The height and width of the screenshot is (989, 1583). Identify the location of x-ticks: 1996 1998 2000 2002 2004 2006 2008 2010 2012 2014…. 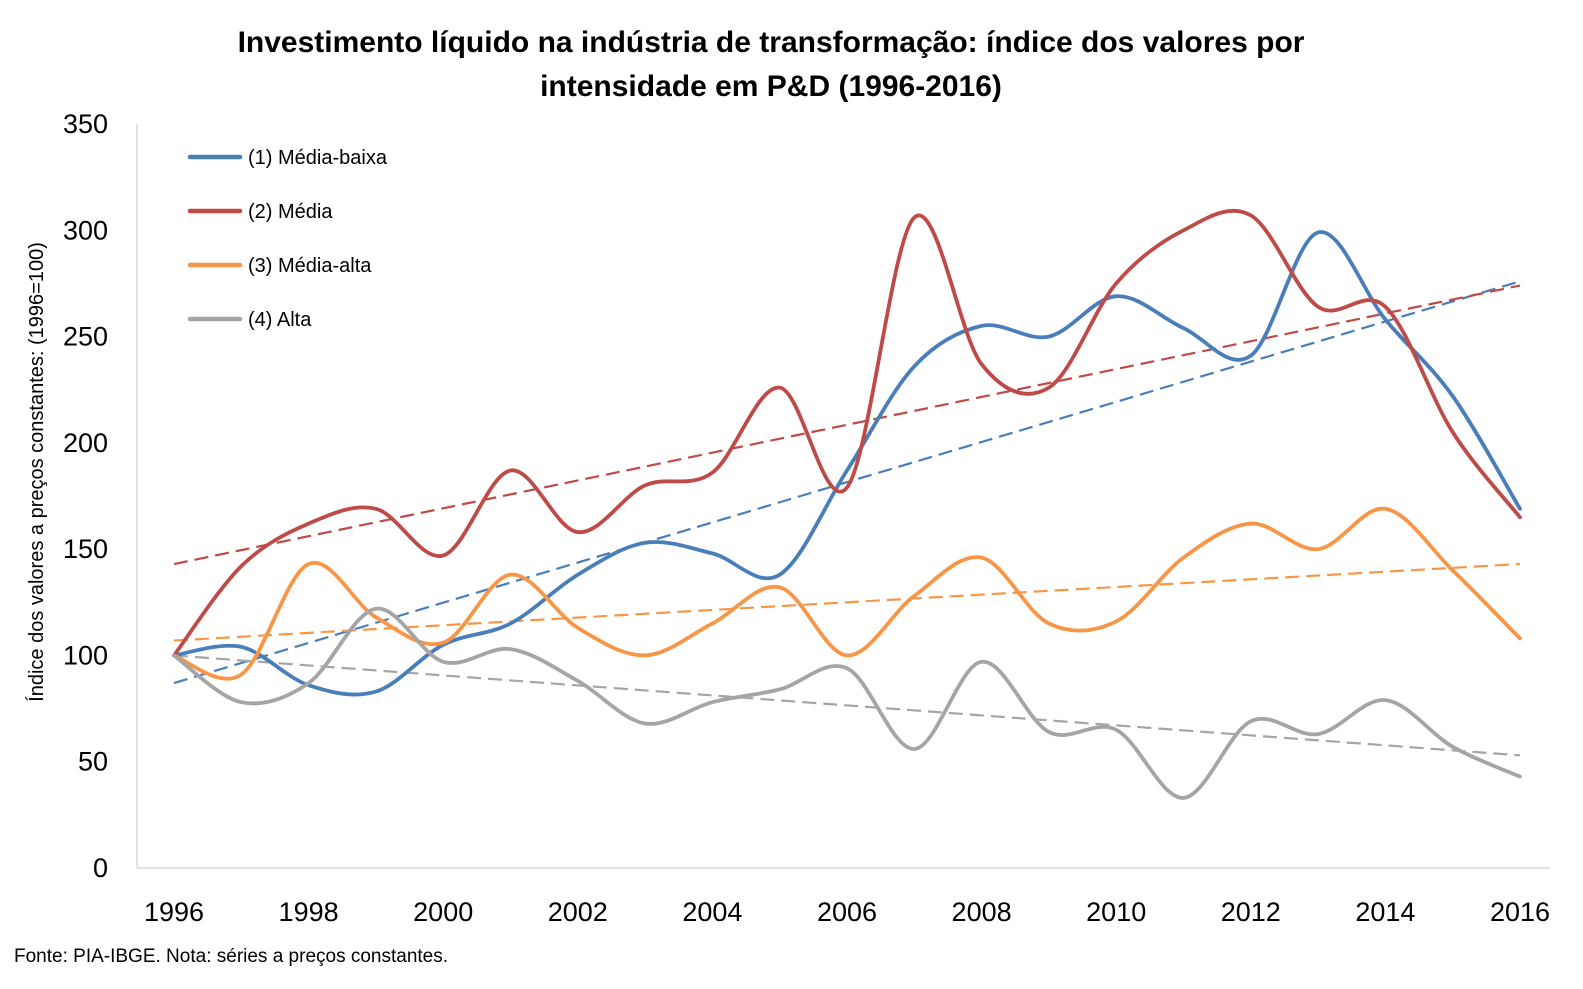
(847, 912).